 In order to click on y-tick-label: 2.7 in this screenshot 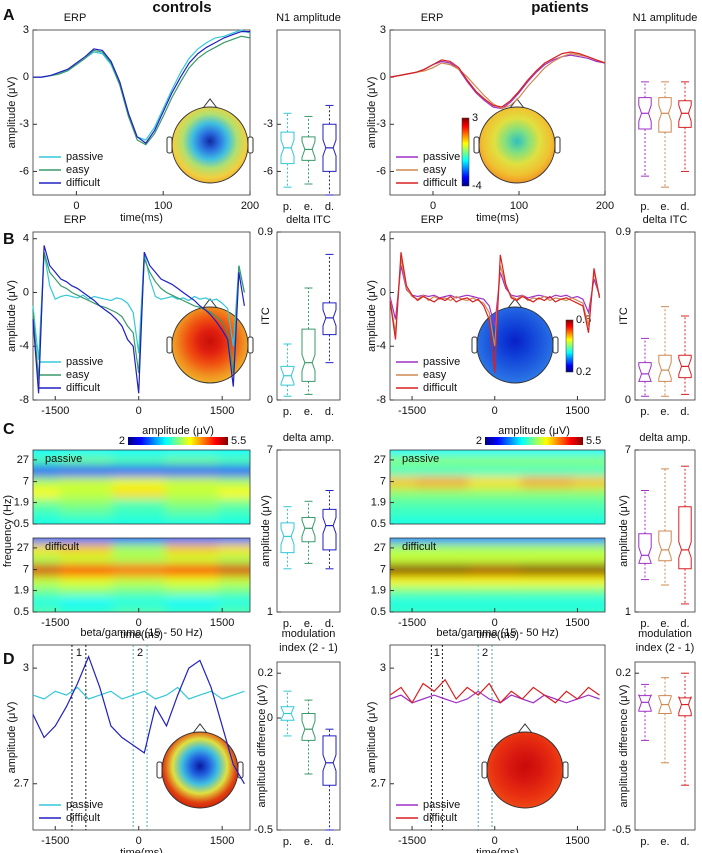, I will do `click(21, 784)`.